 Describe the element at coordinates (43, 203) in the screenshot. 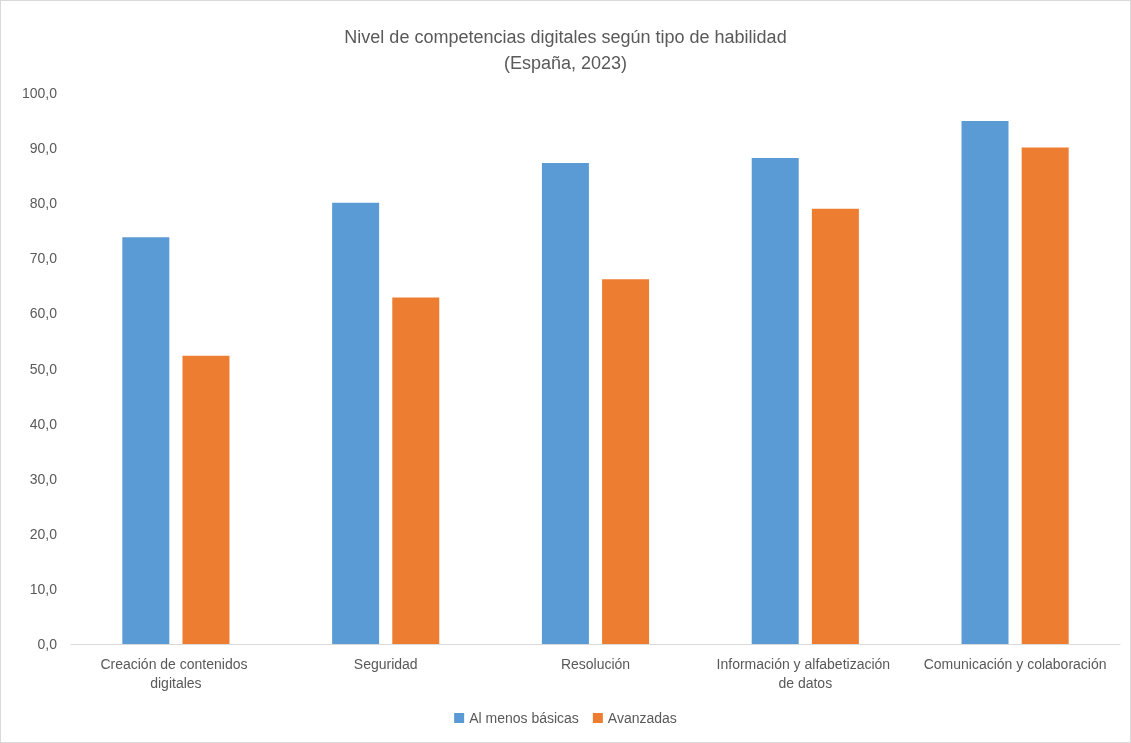

I see `y-tick-label: 80,0` at that location.